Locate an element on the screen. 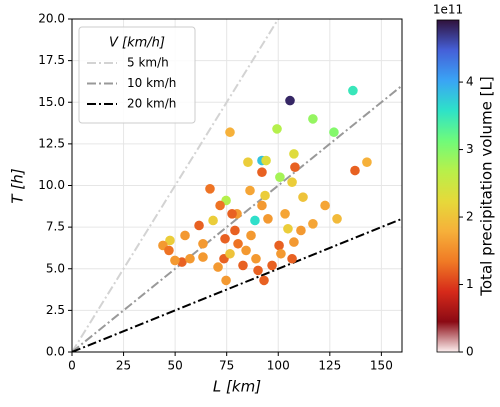  y-tick-label: 7.5 is located at coordinates (55, 227).